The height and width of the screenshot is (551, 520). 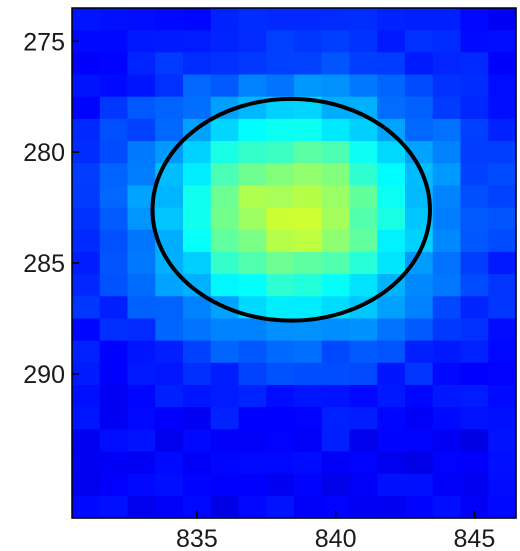 What do you see at coordinates (197, 538) in the screenshot?
I see `x-tick-label: 835` at bounding box center [197, 538].